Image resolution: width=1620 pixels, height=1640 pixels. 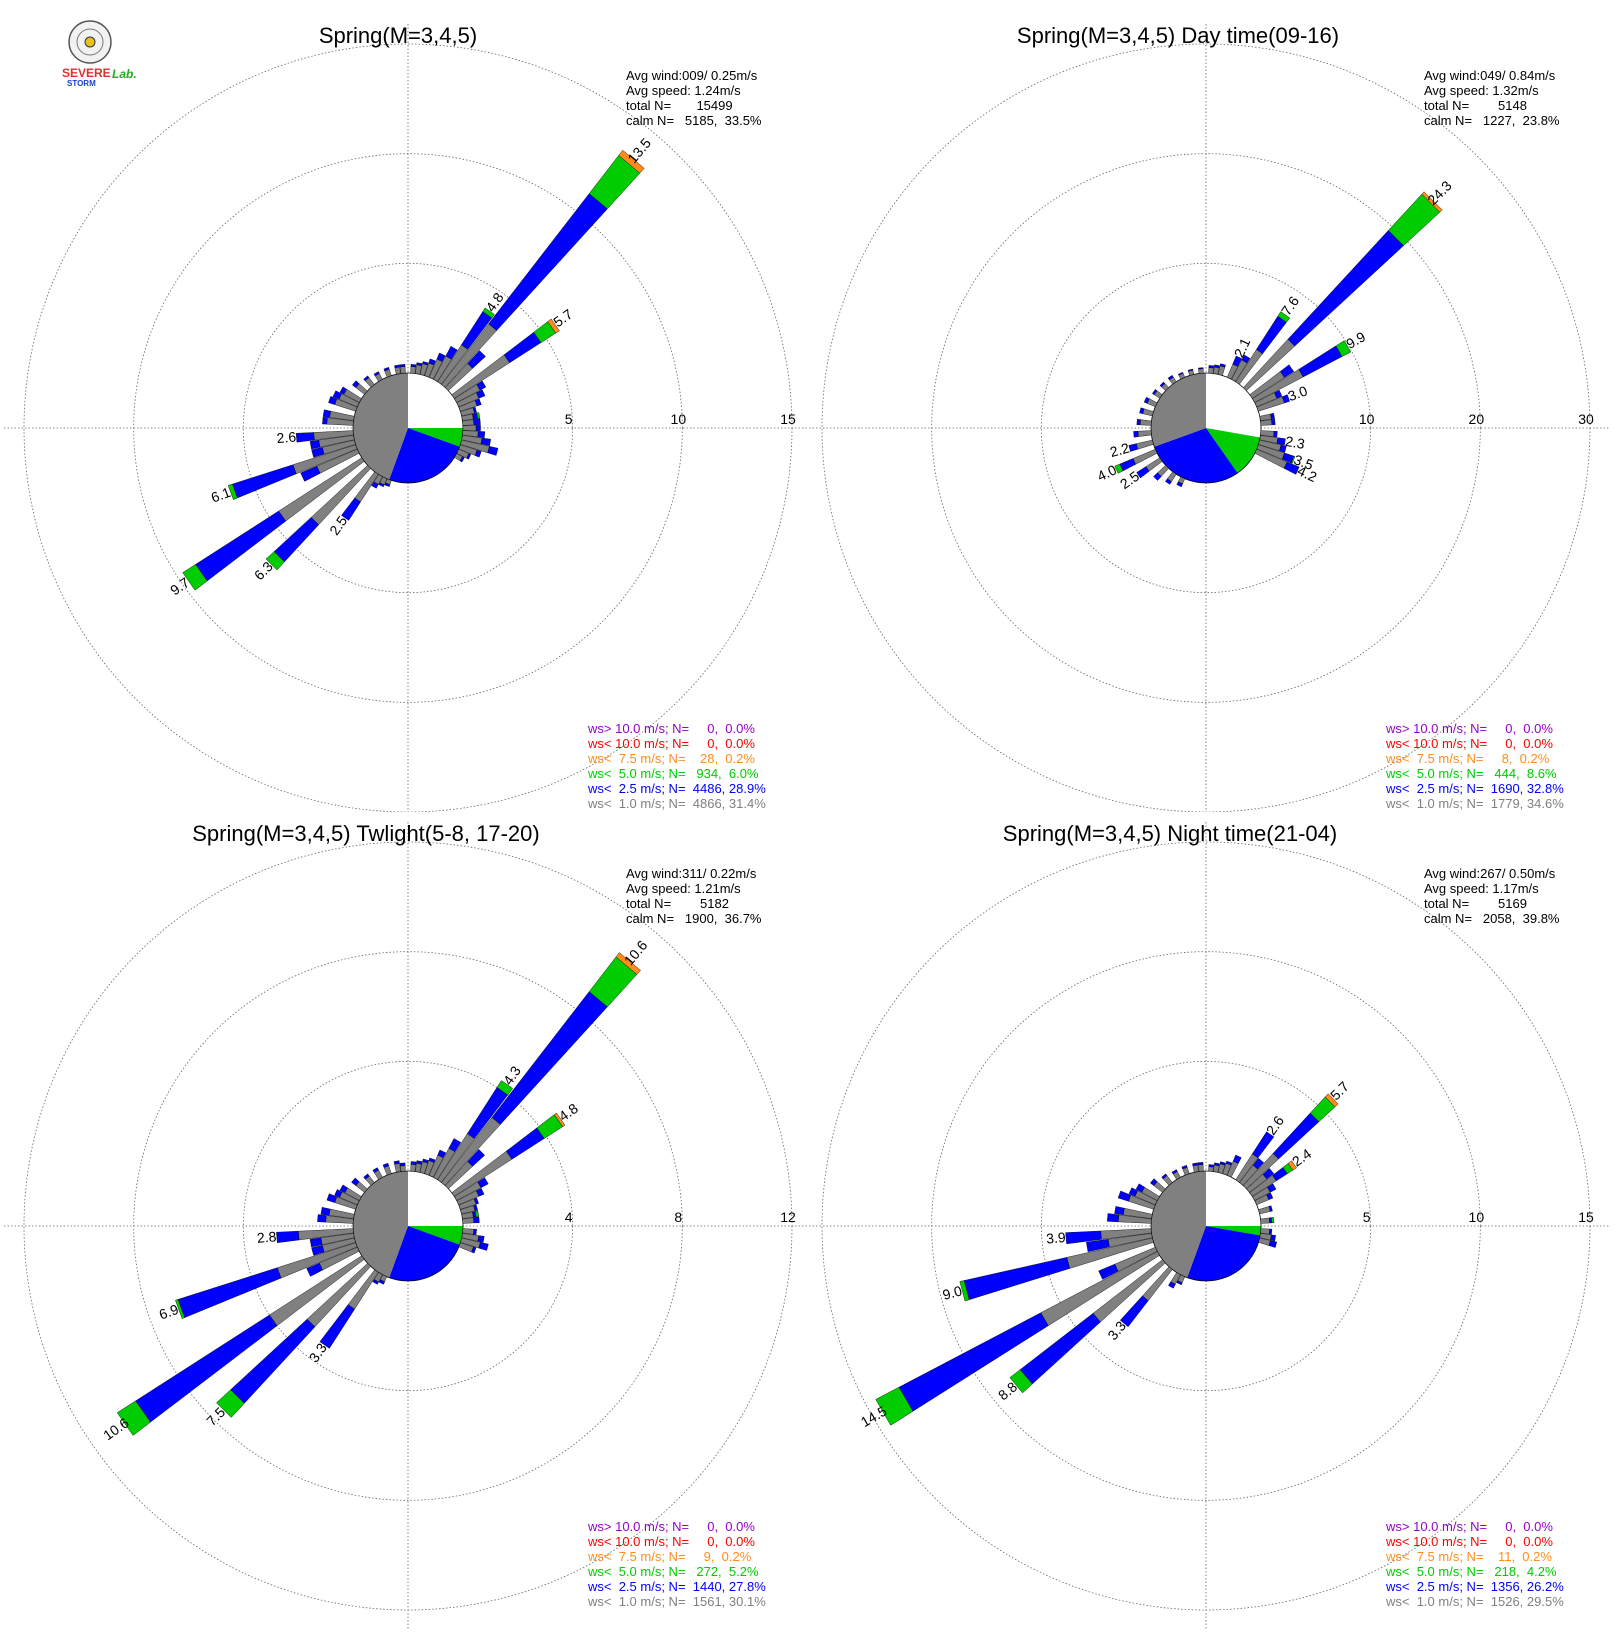 What do you see at coordinates (1471, 1571) in the screenshot?
I see `legend-entry: ws< 5.0 m/s; N= 218, 4.2%` at bounding box center [1471, 1571].